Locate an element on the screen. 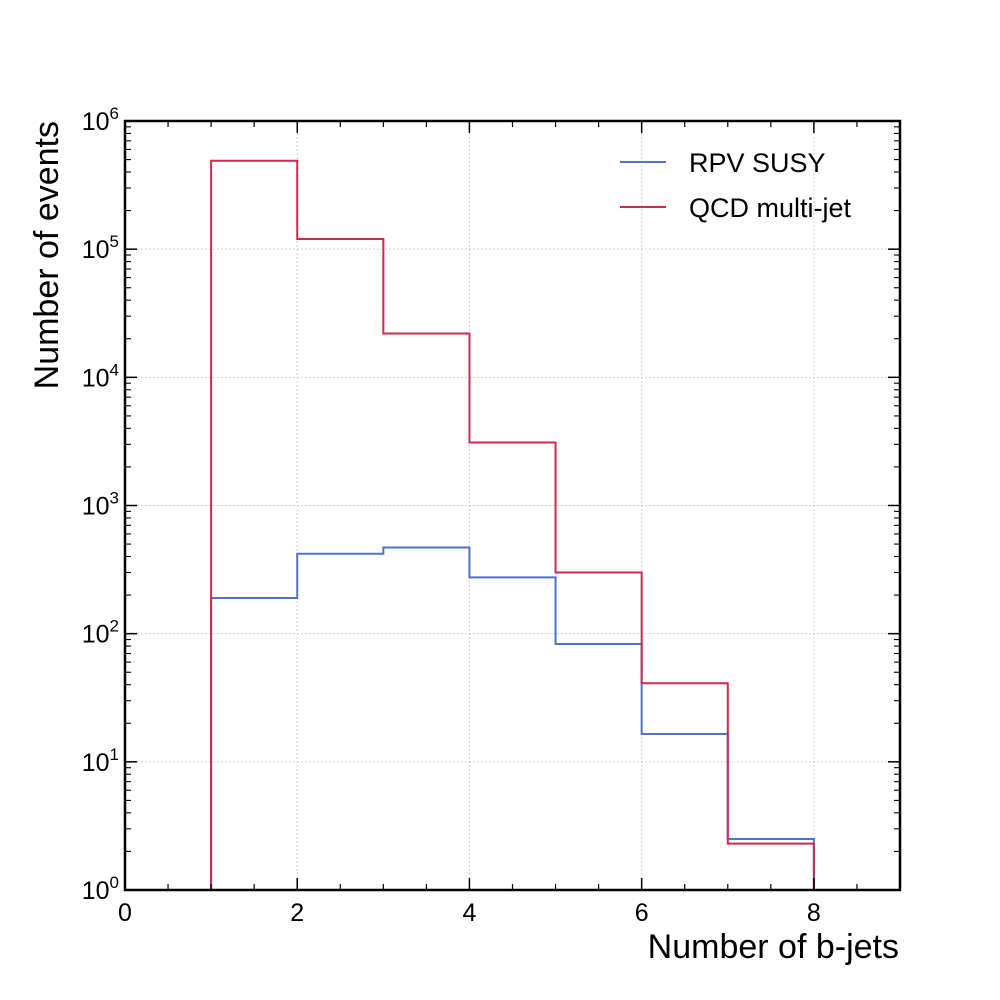 This screenshot has height=1000, width=1000. y-tick-label: 10² is located at coordinates (100, 633).